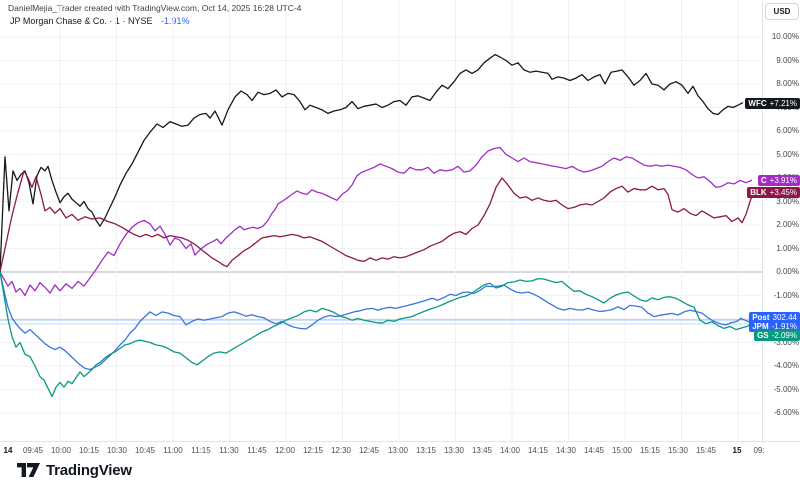  I want to click on currency-toggle-button: USD, so click(782, 11).